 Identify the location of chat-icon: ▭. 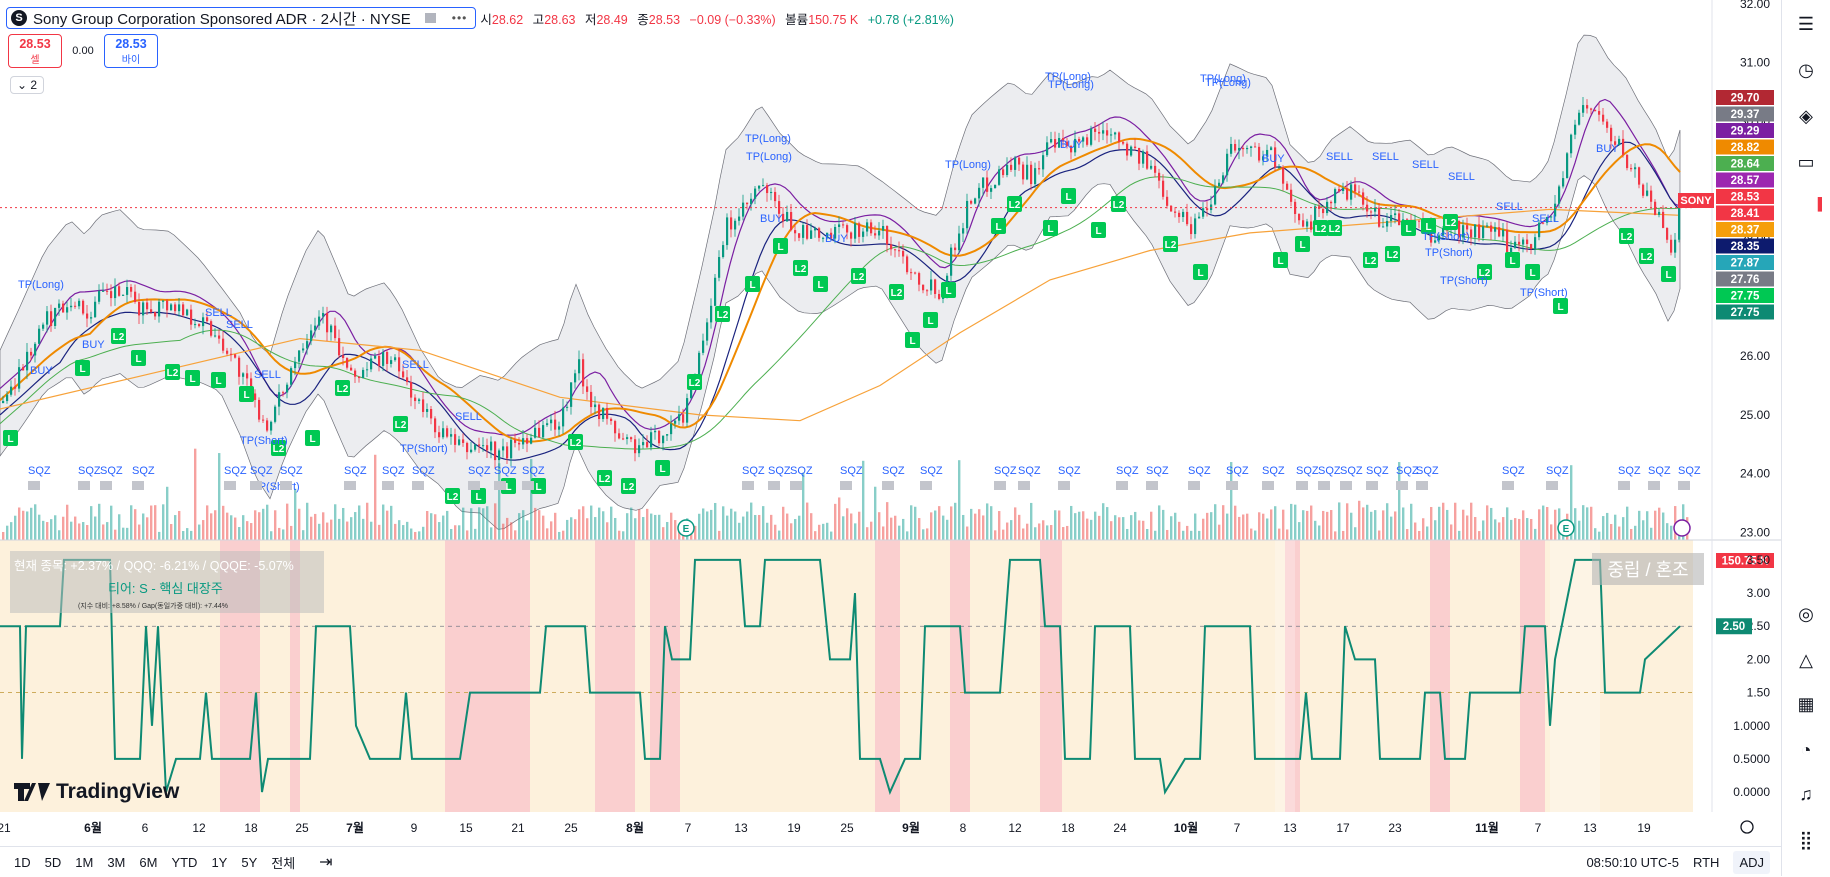
(1806, 161).